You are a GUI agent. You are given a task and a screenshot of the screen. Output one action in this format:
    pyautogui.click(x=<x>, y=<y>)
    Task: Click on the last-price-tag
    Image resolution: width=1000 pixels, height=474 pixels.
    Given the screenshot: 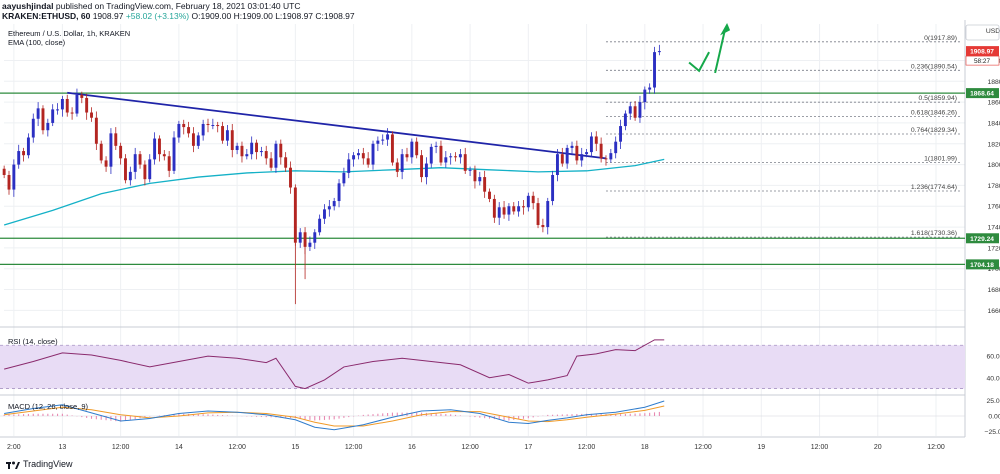 What is the action you would take?
    pyautogui.click(x=982, y=51)
    